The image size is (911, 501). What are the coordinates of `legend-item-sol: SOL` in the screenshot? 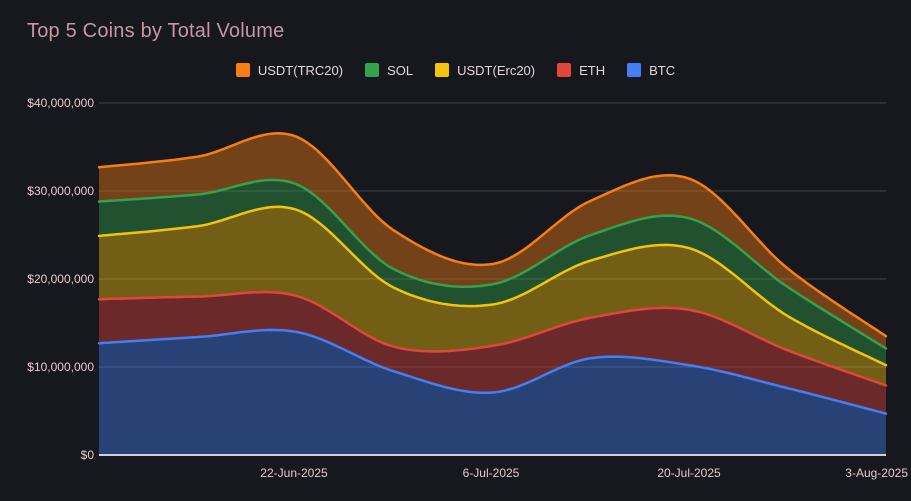 It's located at (389, 70).